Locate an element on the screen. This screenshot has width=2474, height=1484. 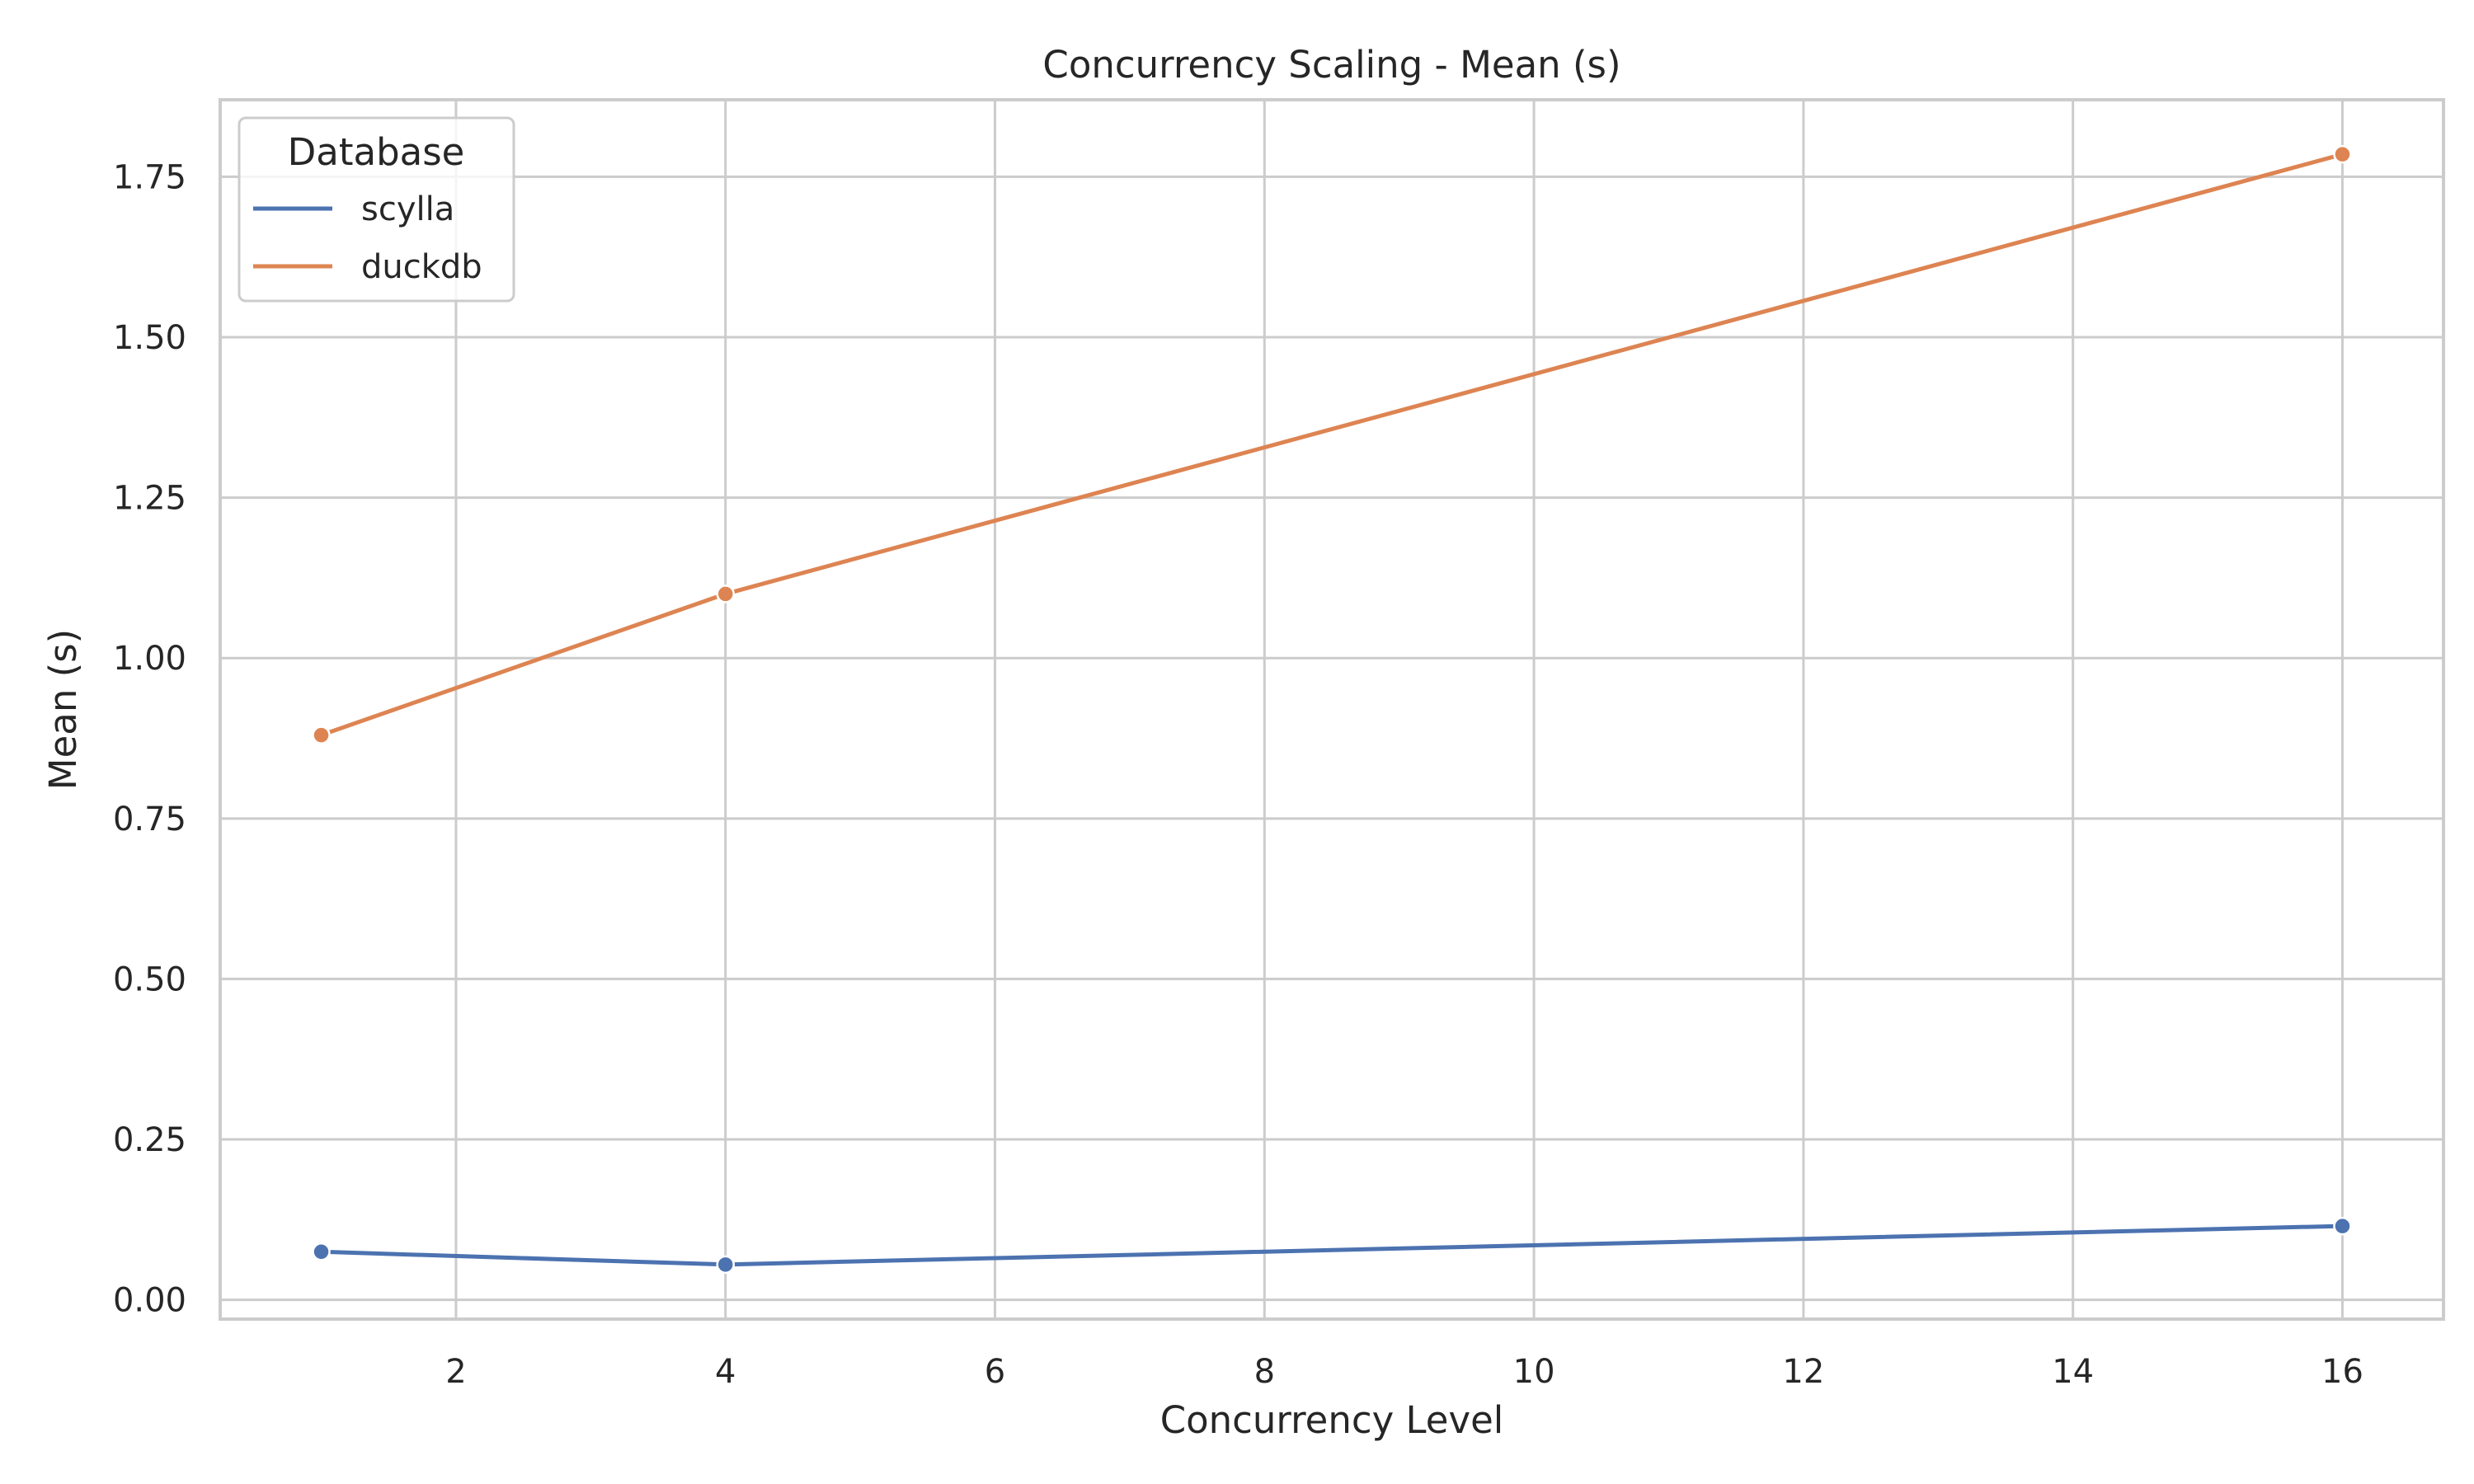
x-tick-label: 12 is located at coordinates (1803, 1372).